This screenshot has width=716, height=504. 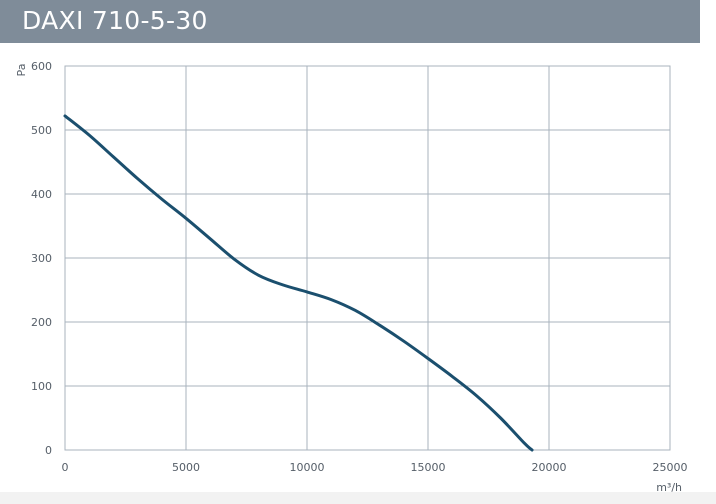 I want to click on chart-title: DAXI 710-5-30, so click(x=115, y=20).